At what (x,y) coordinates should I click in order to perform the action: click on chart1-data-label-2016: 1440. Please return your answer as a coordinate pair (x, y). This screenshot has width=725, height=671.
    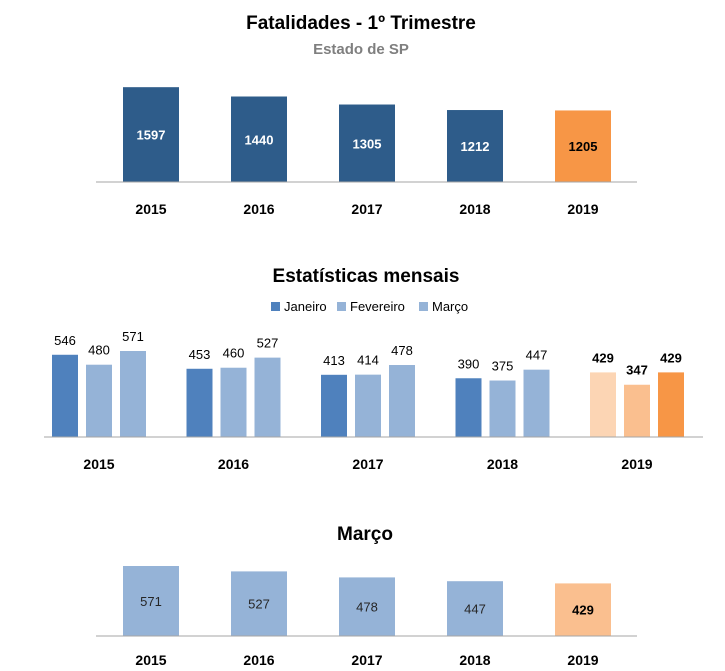
    Looking at the image, I should click on (259, 139).